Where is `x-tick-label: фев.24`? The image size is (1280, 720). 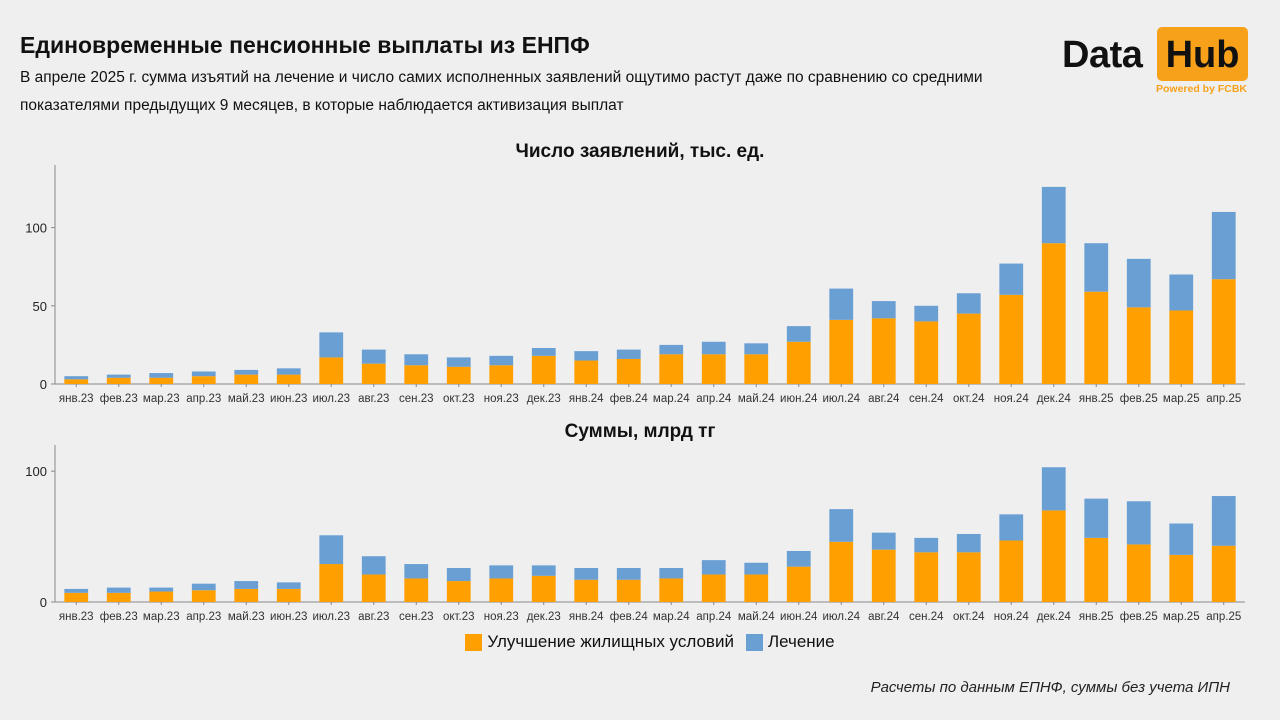
x-tick-label: фев.24 is located at coordinates (629, 399).